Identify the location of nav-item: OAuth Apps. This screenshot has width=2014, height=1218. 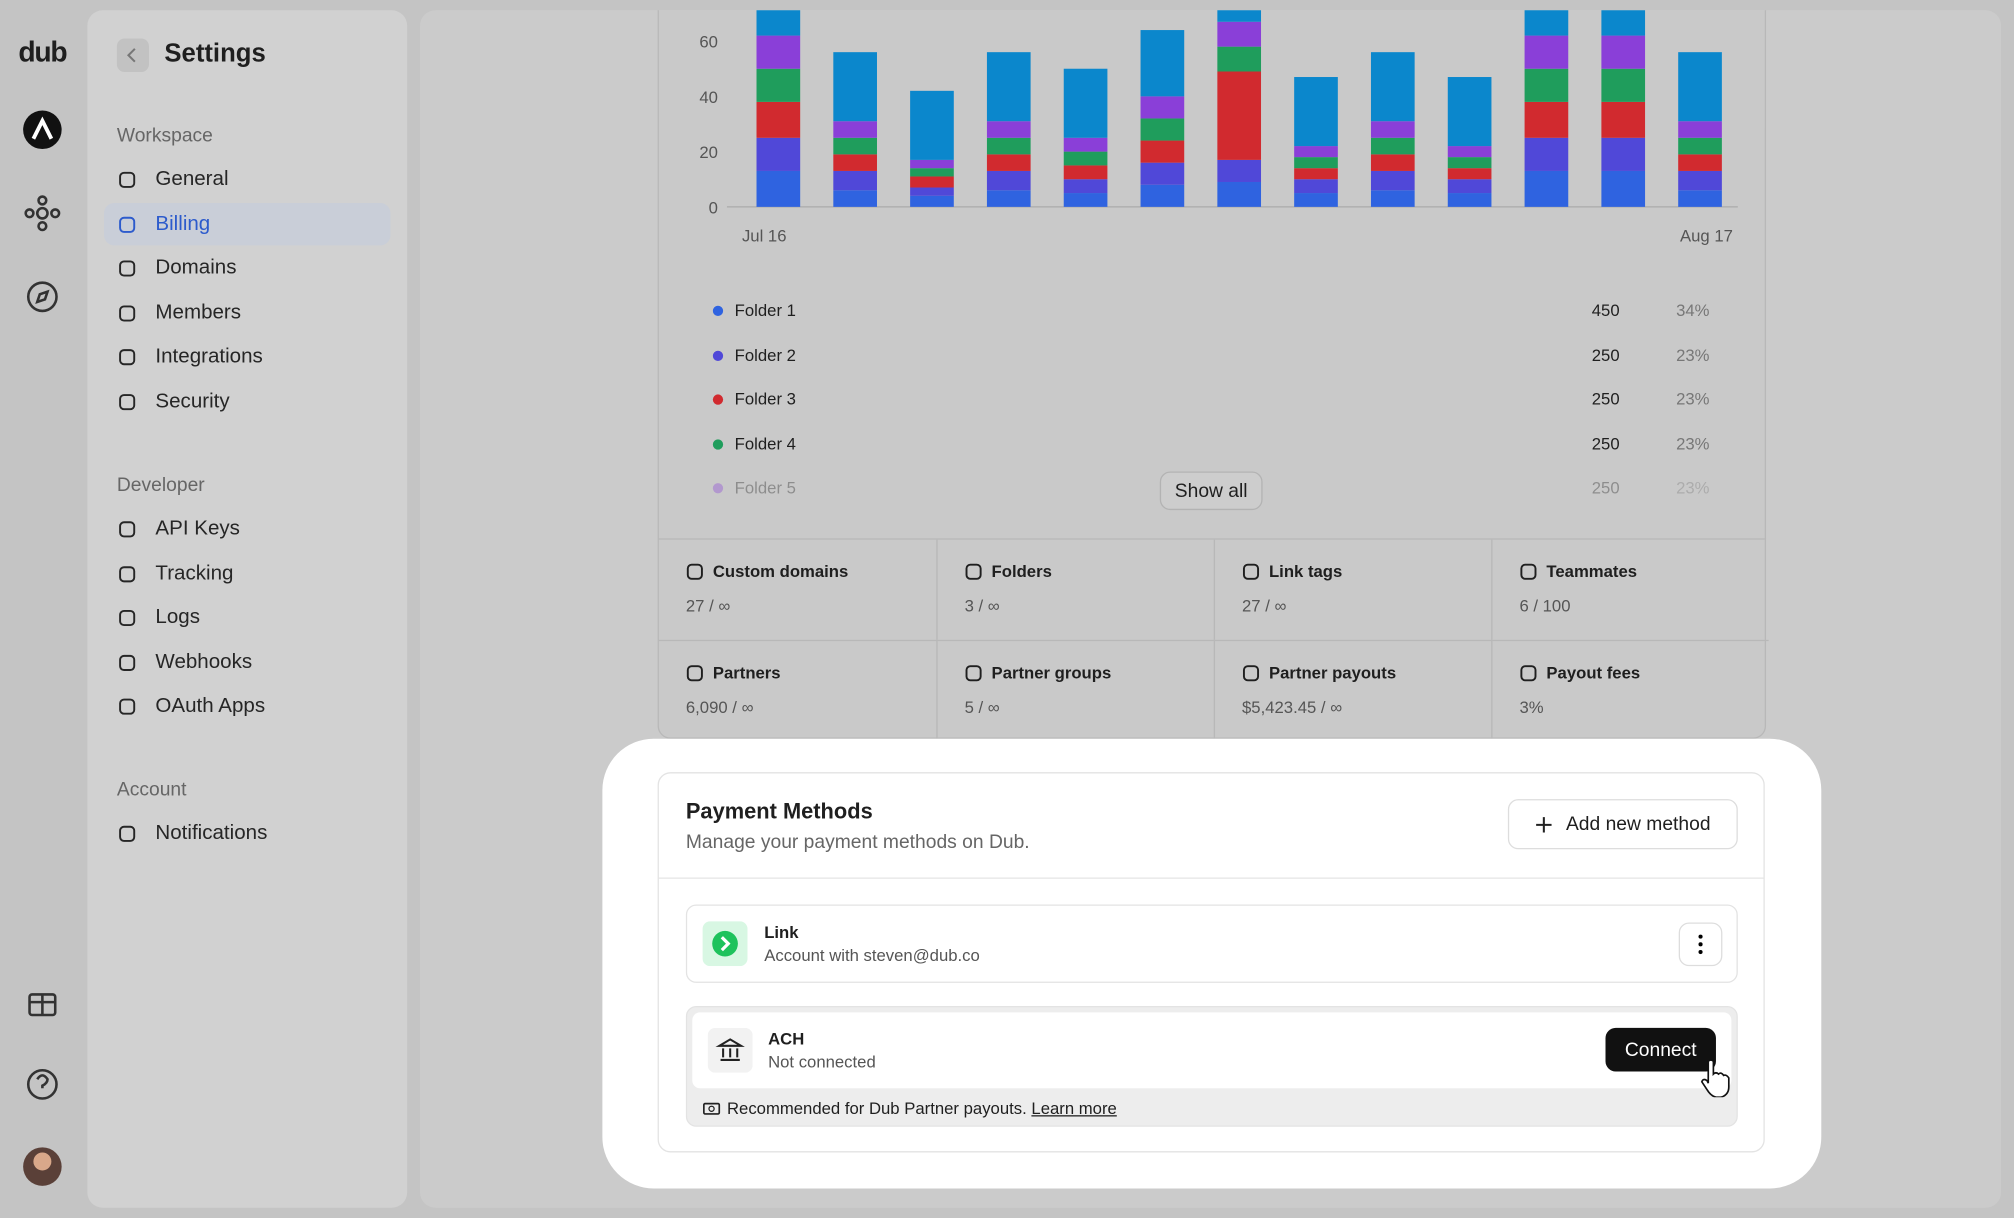
(247, 706).